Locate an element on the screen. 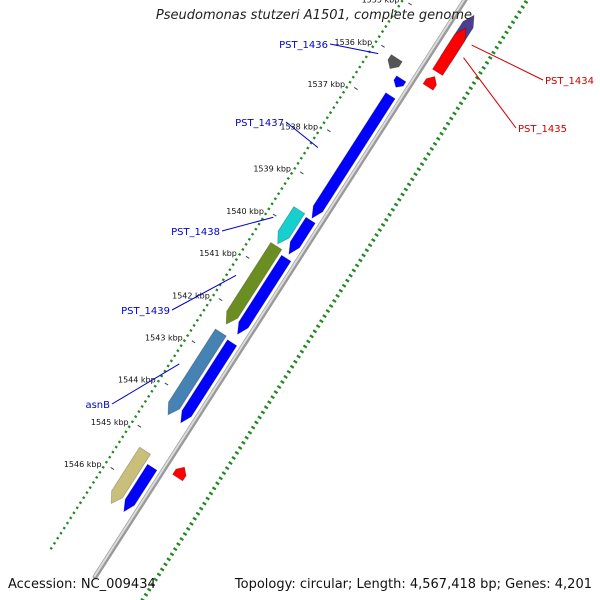 The height and width of the screenshot is (600, 600). gene-label: PST_1437 is located at coordinates (259, 123).